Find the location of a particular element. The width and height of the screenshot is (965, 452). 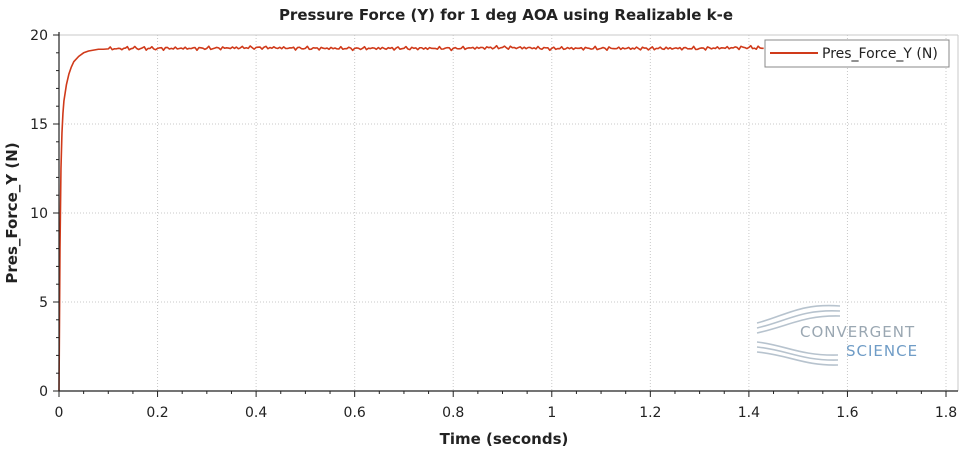

x-tick-label: 0.4 is located at coordinates (256, 413).